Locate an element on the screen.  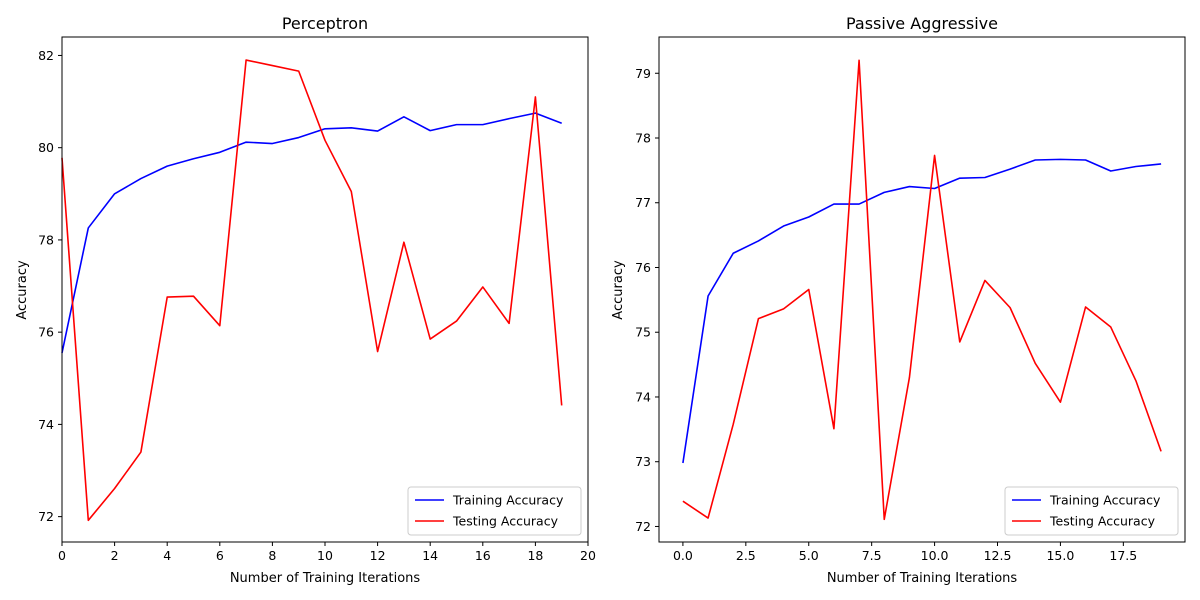
x-tick-label: 4 is located at coordinates (167, 555).